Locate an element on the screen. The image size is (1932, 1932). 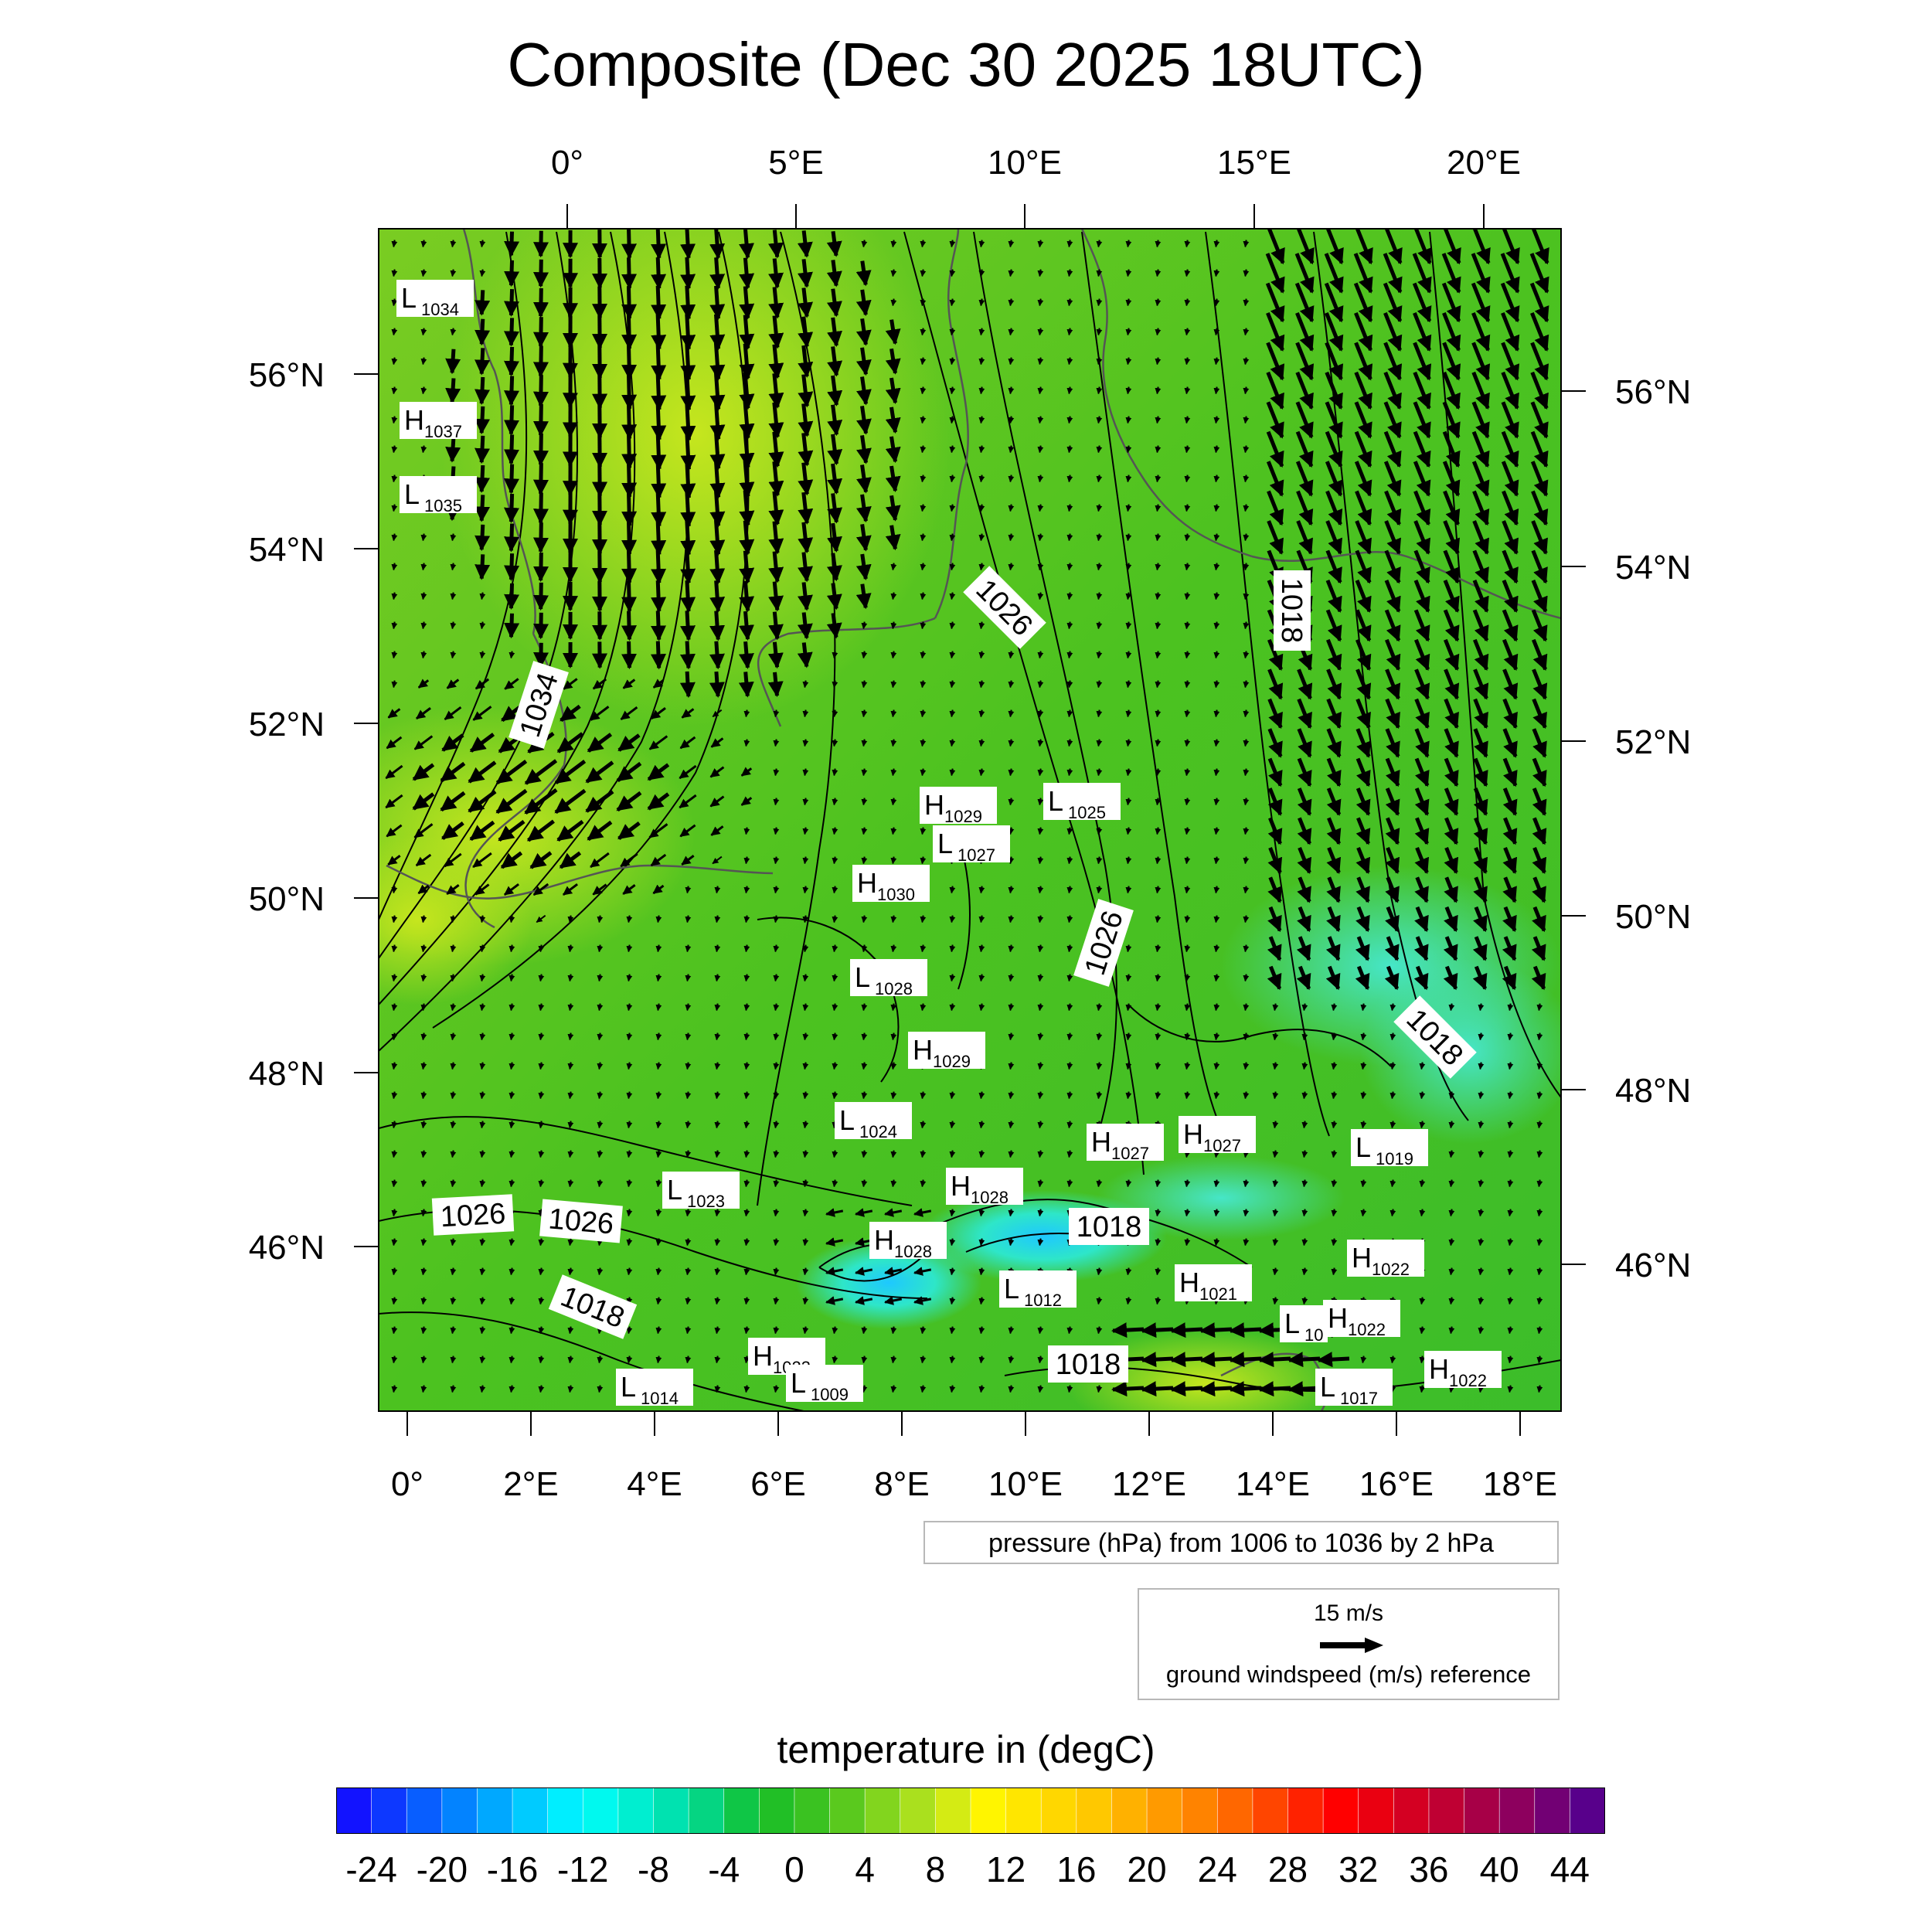
bottom-lon-label: 12°E is located at coordinates (1149, 1484).